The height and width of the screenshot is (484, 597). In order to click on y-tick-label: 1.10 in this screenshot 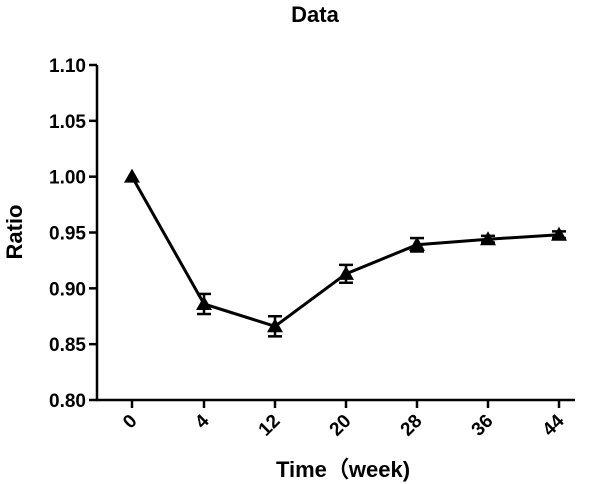, I will do `click(67, 66)`.